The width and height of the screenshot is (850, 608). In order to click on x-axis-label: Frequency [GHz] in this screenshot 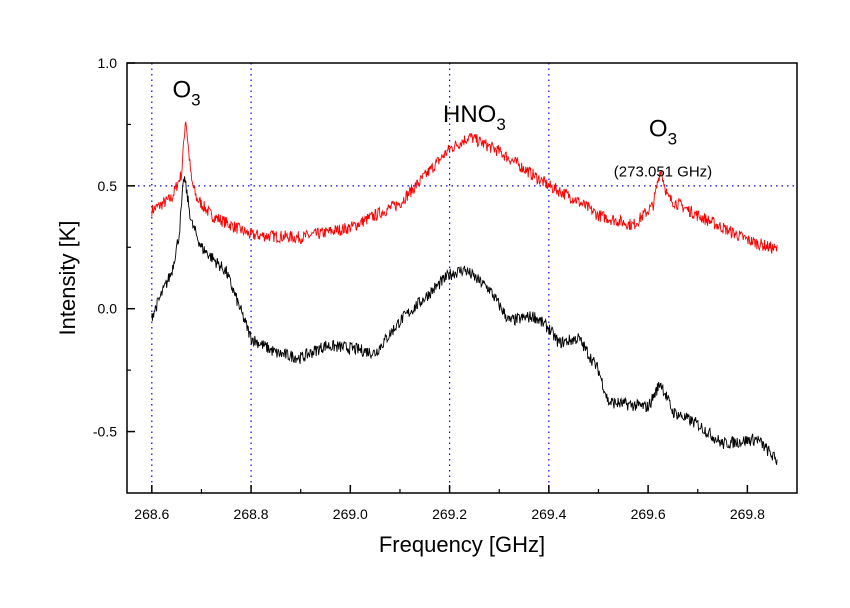, I will do `click(462, 544)`.